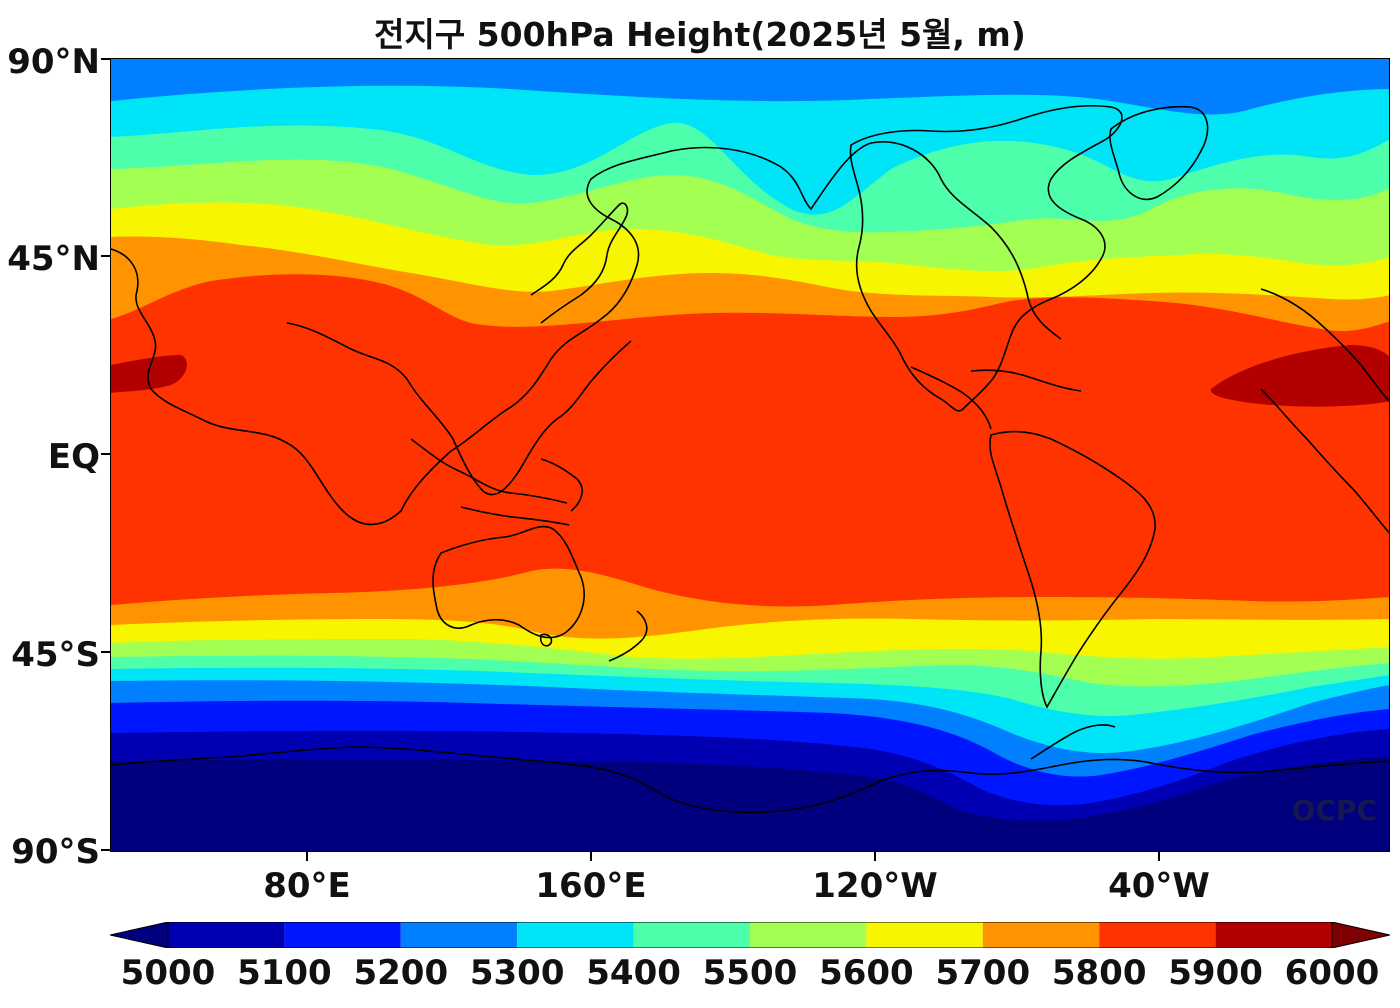 Image resolution: width=1400 pixels, height=1008 pixels. I want to click on colorbar, so click(750, 935).